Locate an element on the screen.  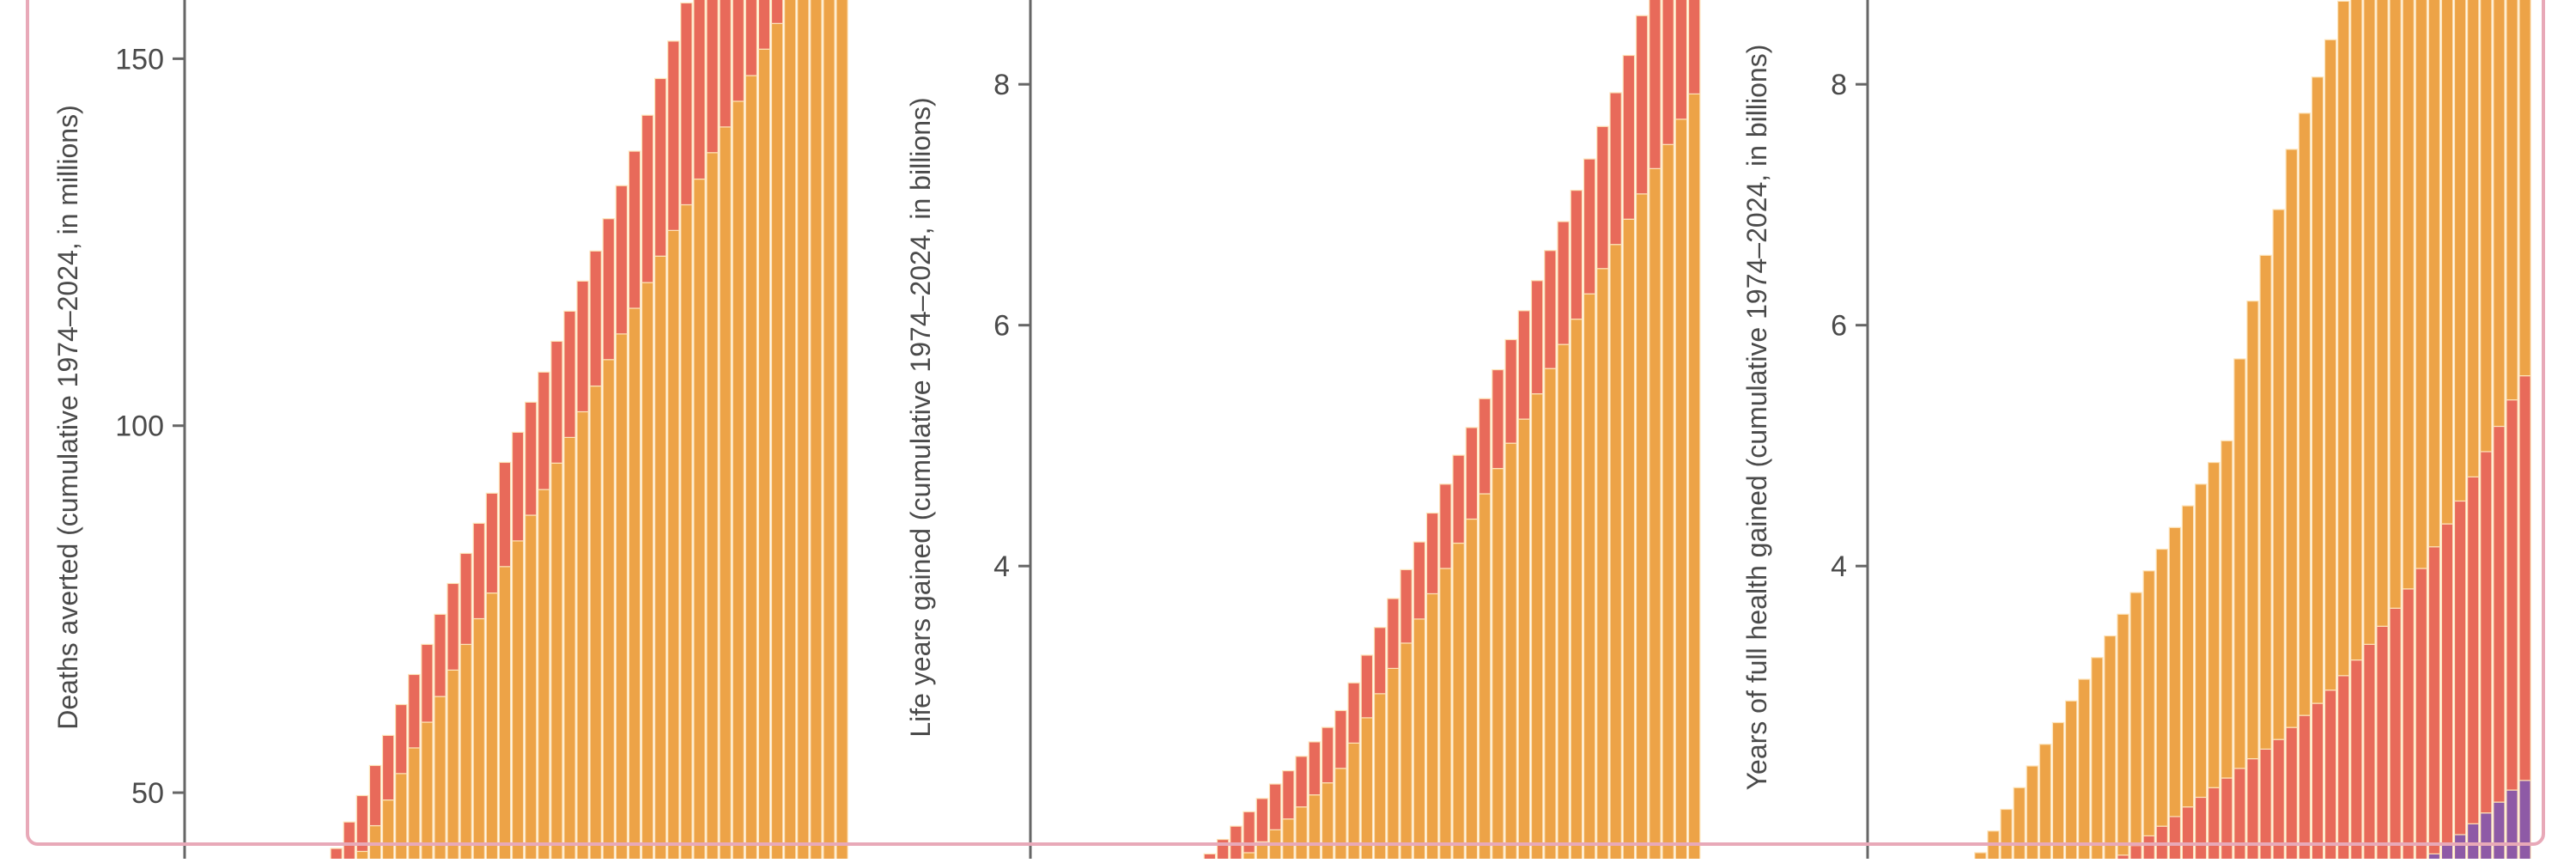
y-tick-label: 50 is located at coordinates (148, 794).